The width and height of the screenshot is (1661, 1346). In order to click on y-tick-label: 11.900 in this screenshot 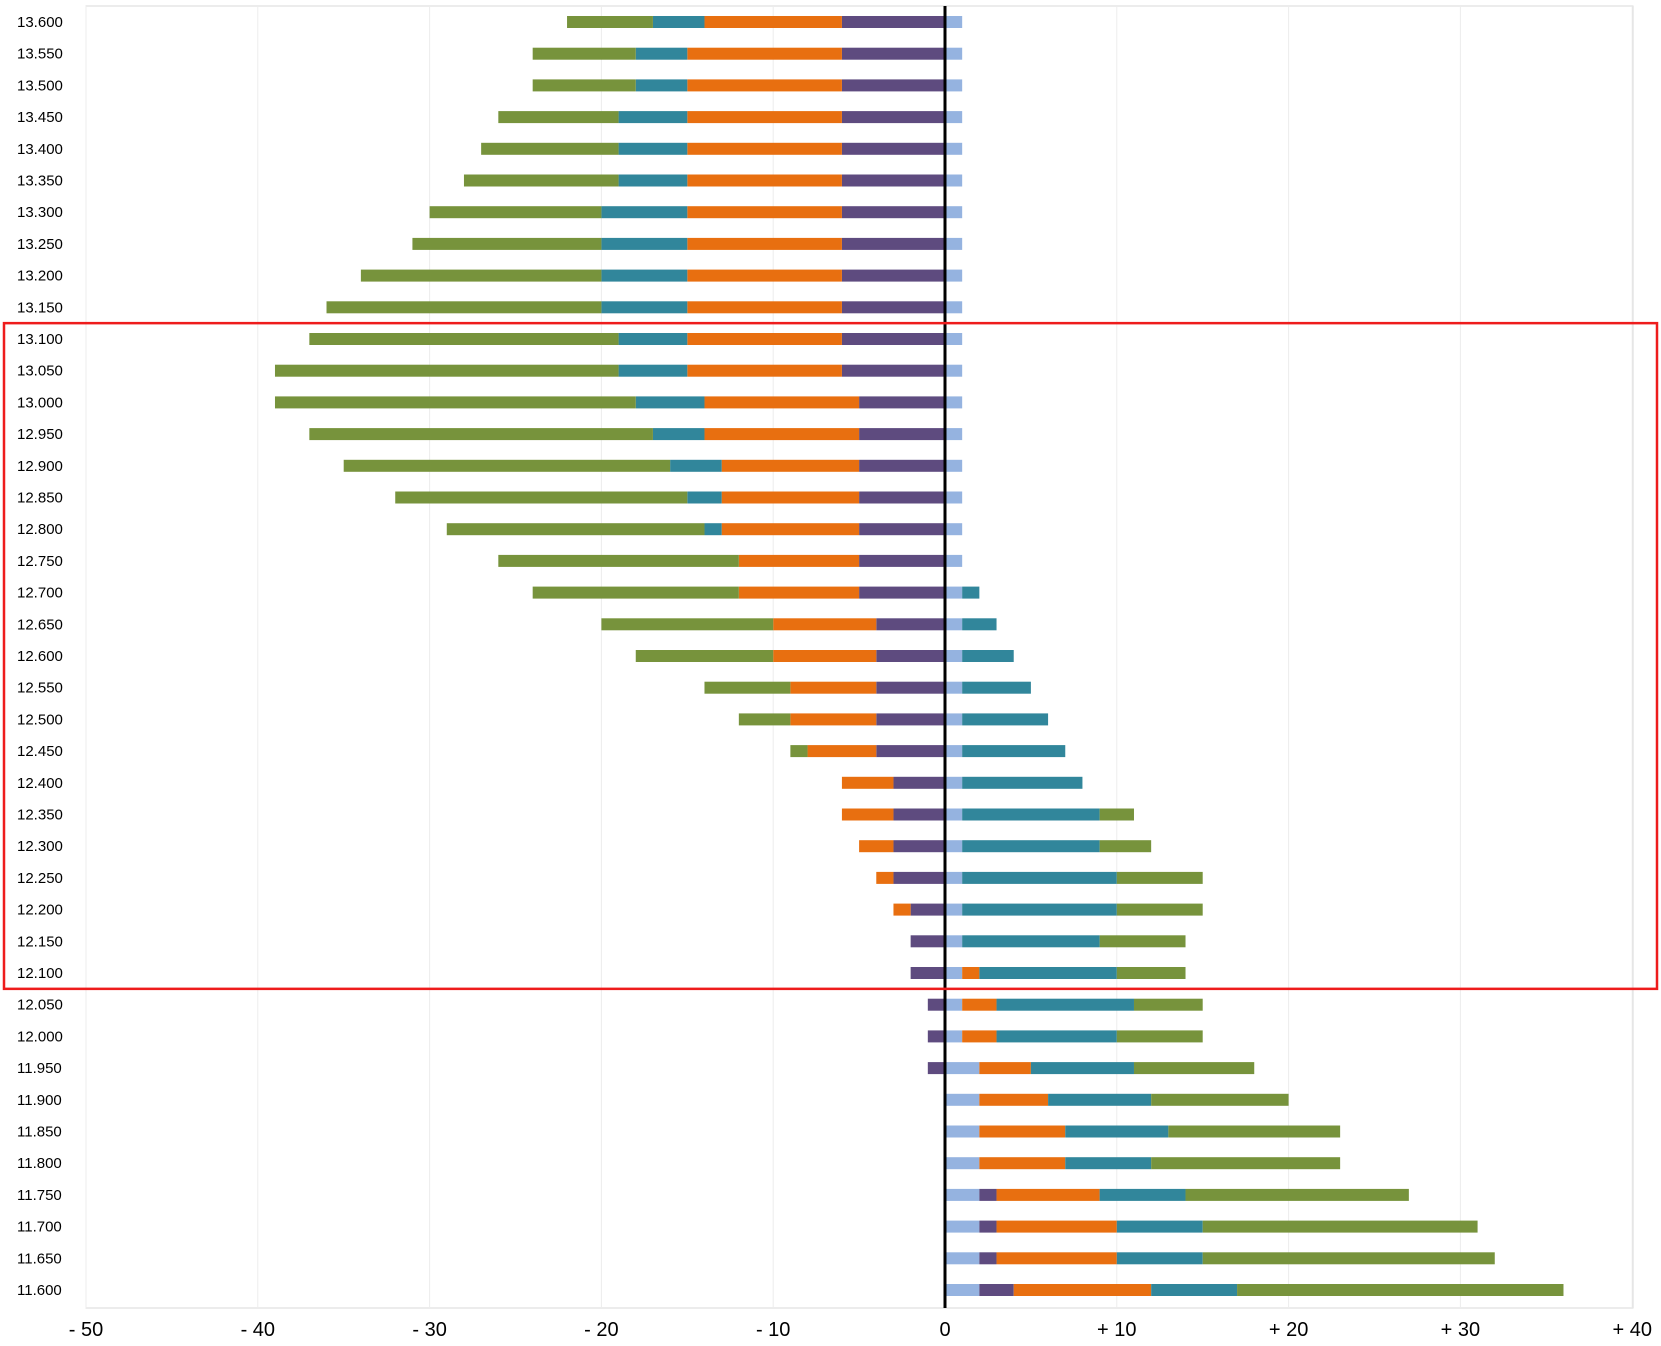, I will do `click(39, 1100)`.